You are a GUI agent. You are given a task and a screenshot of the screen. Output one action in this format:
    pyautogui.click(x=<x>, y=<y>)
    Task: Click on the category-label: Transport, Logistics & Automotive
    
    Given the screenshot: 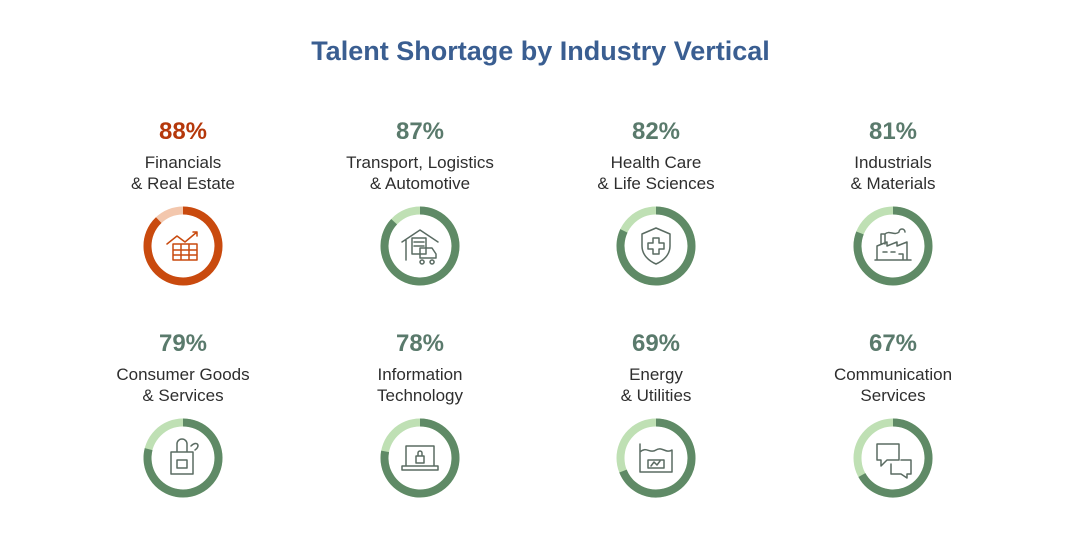 What is the action you would take?
    pyautogui.click(x=420, y=173)
    